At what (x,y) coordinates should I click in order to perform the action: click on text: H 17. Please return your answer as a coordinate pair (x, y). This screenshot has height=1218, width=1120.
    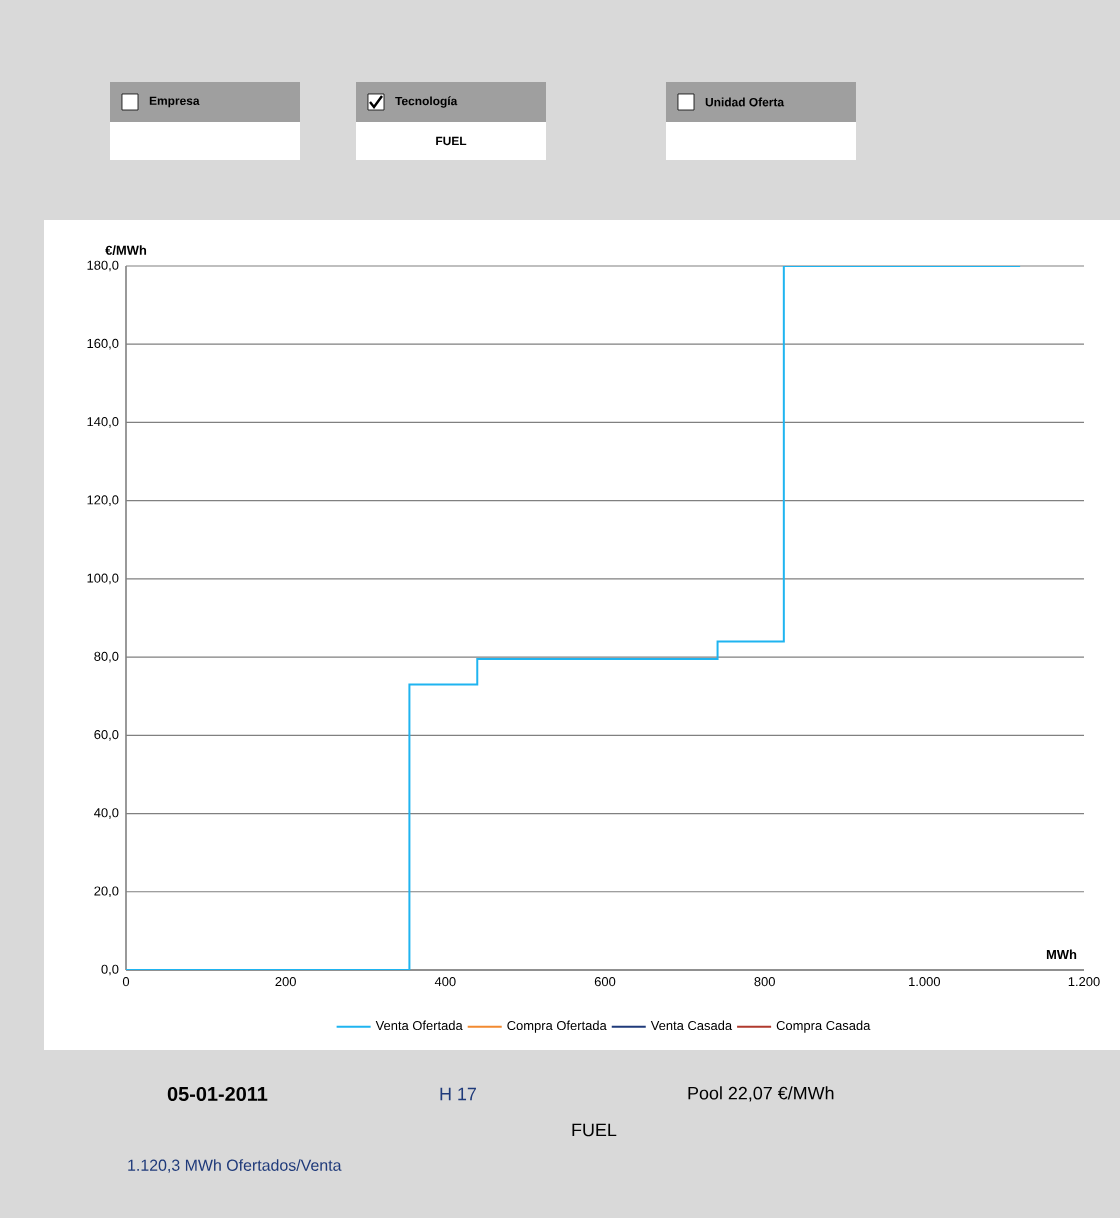
    Looking at the image, I should click on (458, 1094).